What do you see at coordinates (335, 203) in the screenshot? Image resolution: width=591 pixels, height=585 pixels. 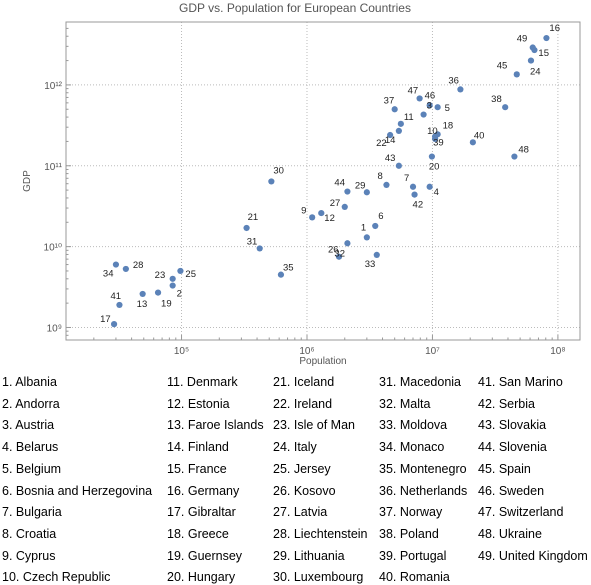 I see `point-label: 27` at bounding box center [335, 203].